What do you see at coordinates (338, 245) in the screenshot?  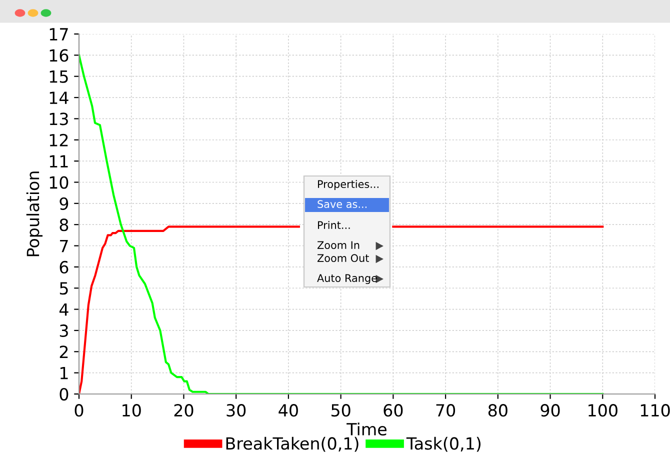 I see `annotation: Zoom In` at bounding box center [338, 245].